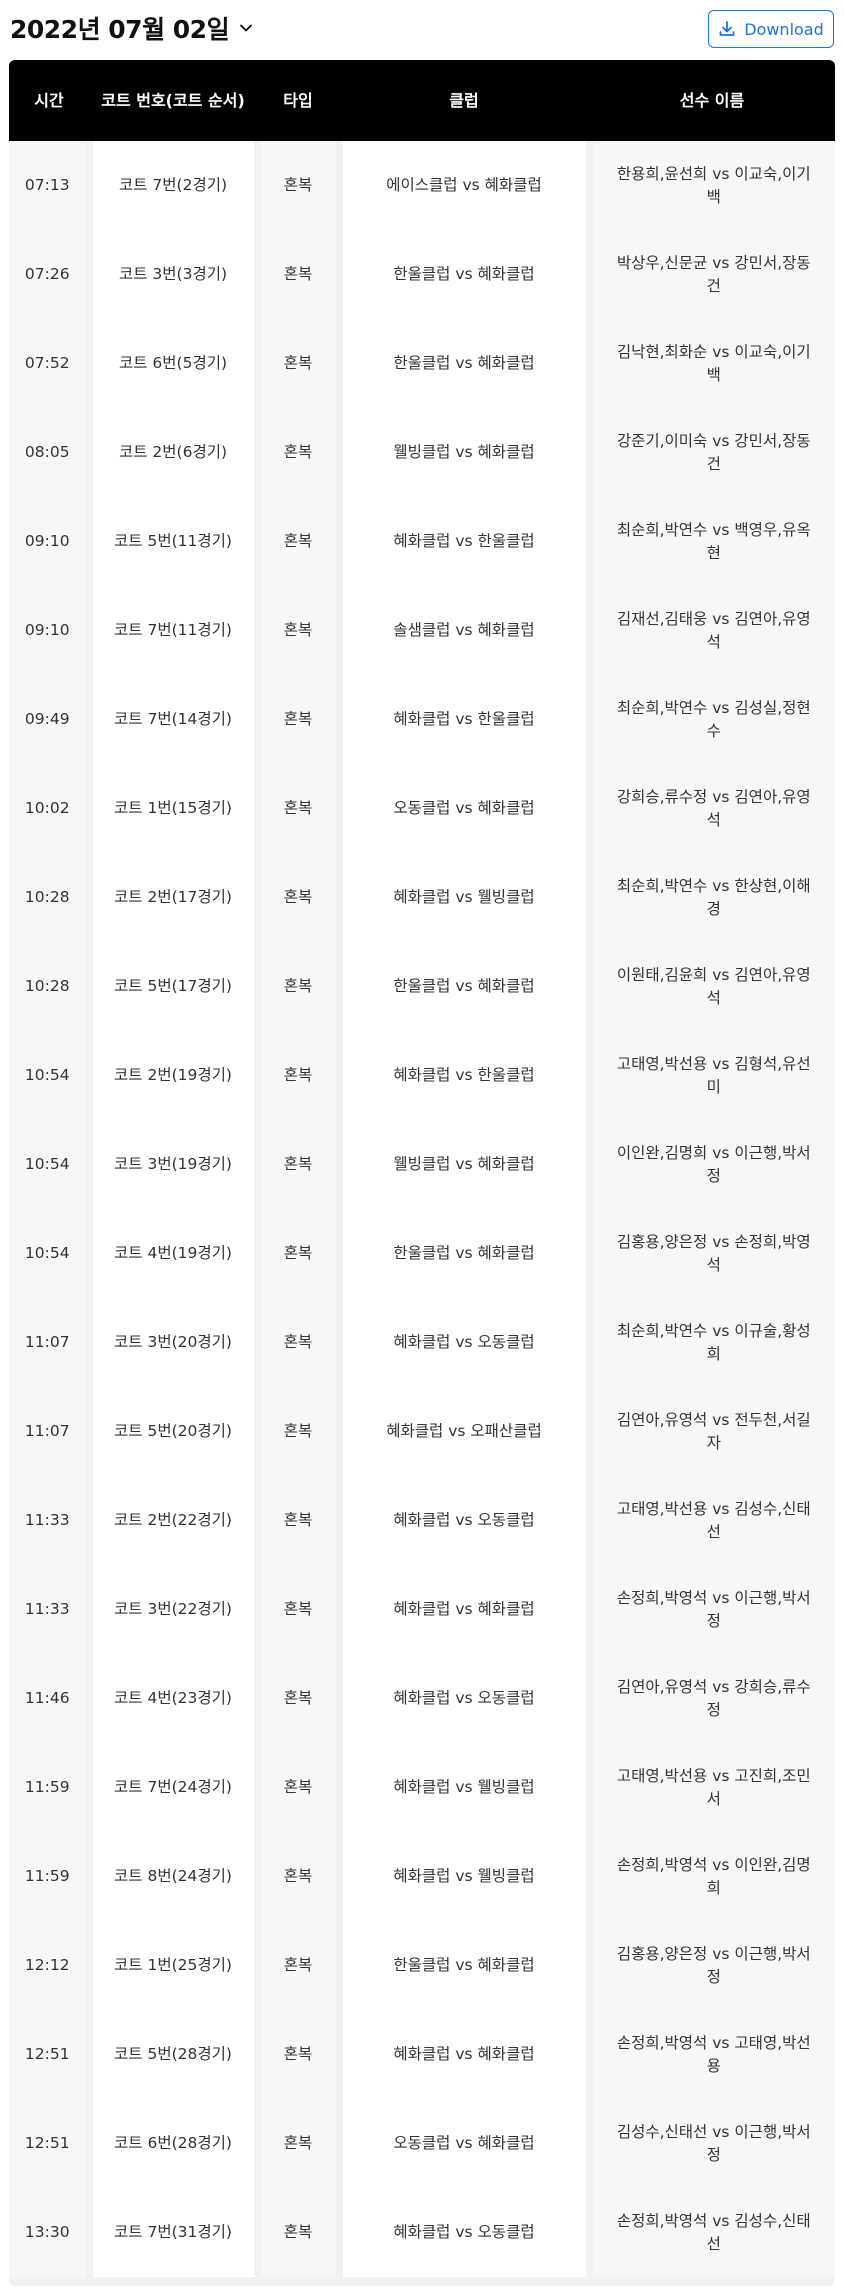 The height and width of the screenshot is (2293, 844). I want to click on cell-court: 코트 6번(28경기), so click(175, 2143).